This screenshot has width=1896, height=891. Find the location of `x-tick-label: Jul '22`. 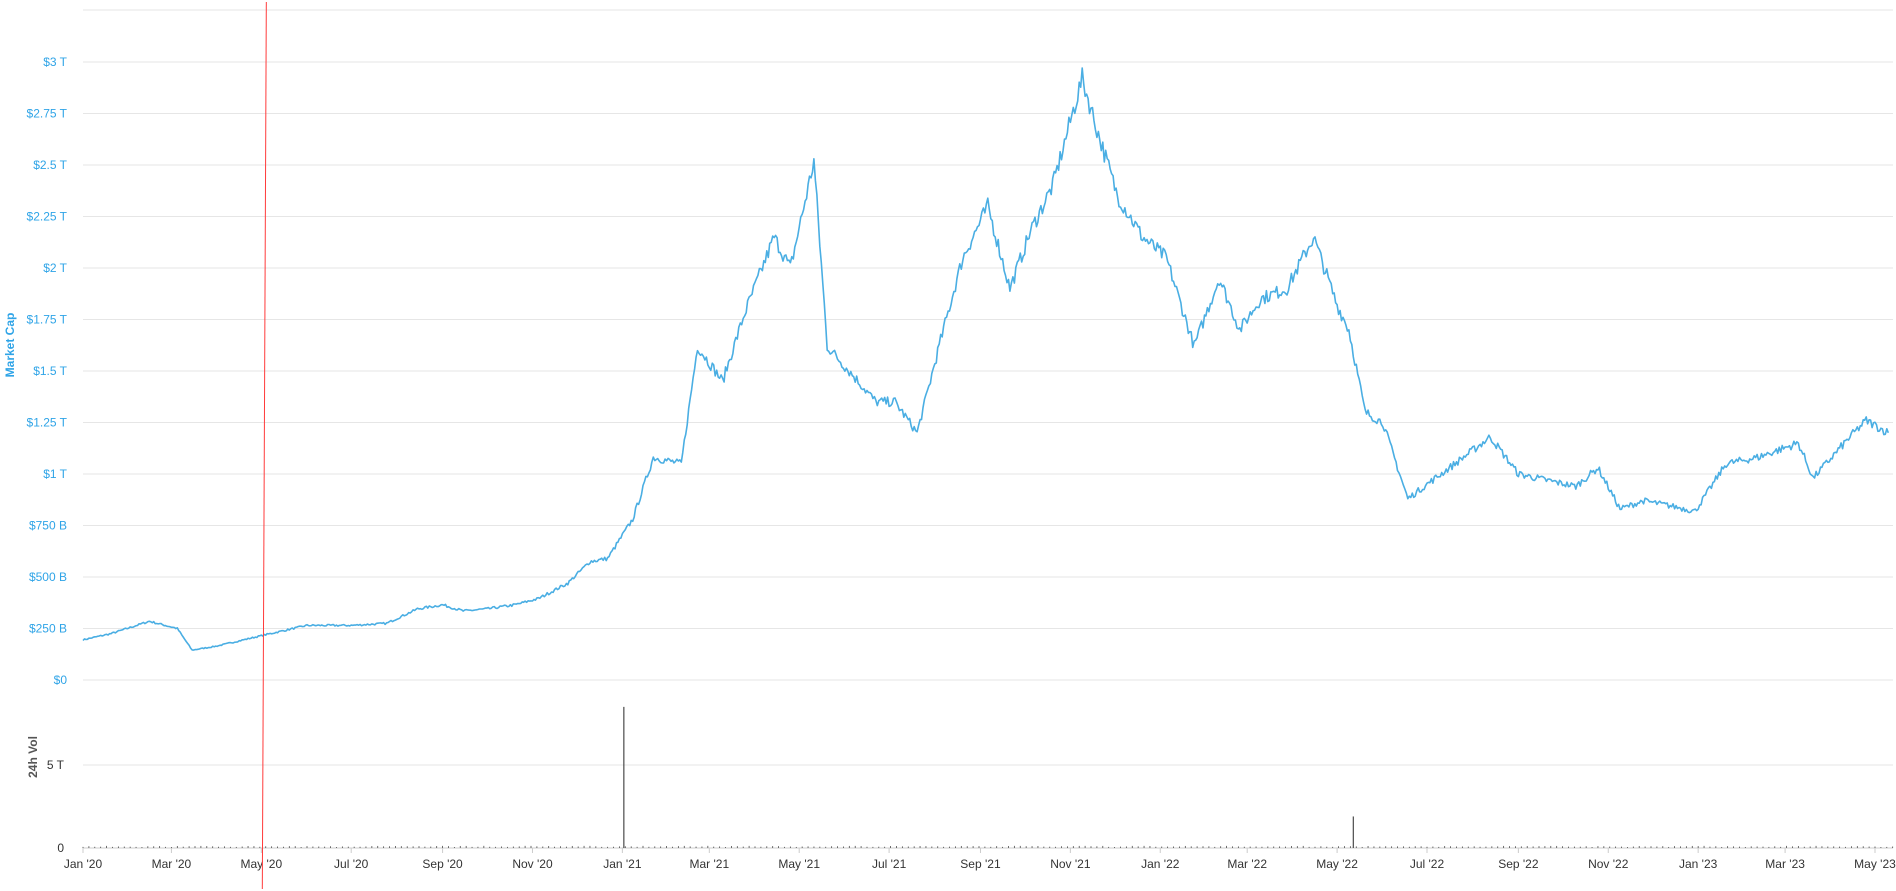

x-tick-label: Jul '22 is located at coordinates (1427, 864).